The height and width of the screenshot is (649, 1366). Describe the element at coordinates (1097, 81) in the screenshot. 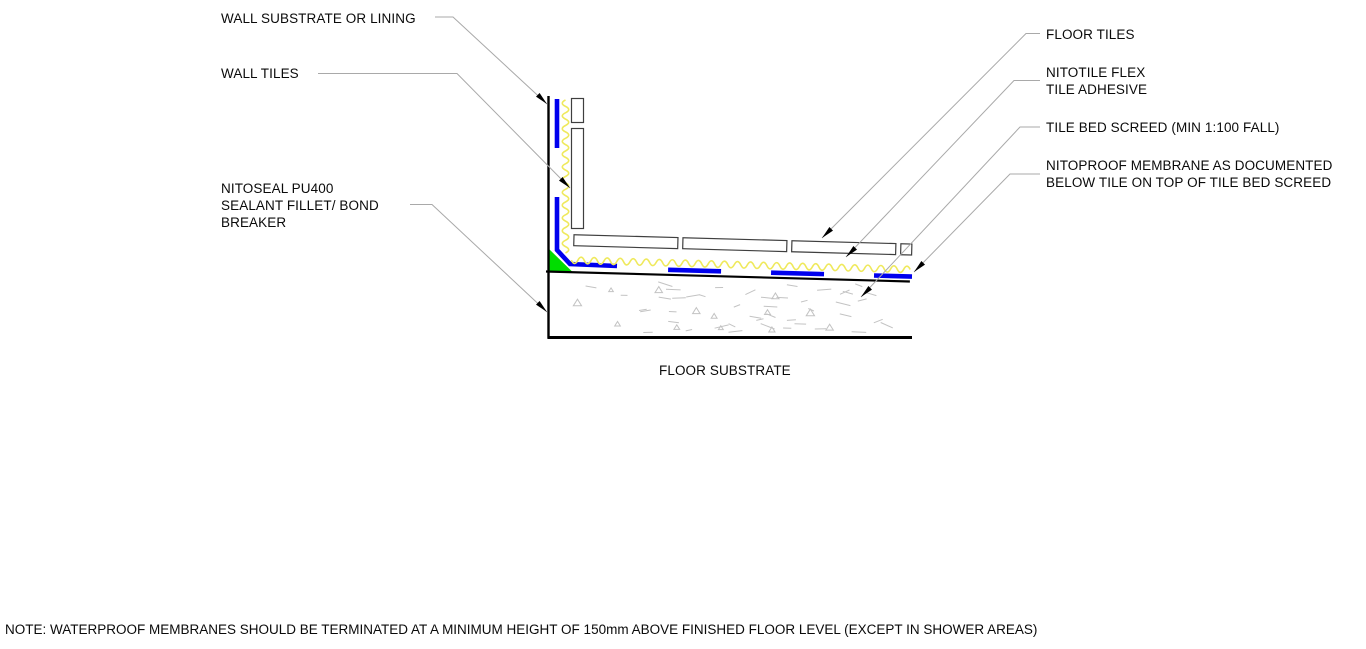

I see `label-nitotile: NITOTILE FLEX TILE ADHESIVE` at that location.